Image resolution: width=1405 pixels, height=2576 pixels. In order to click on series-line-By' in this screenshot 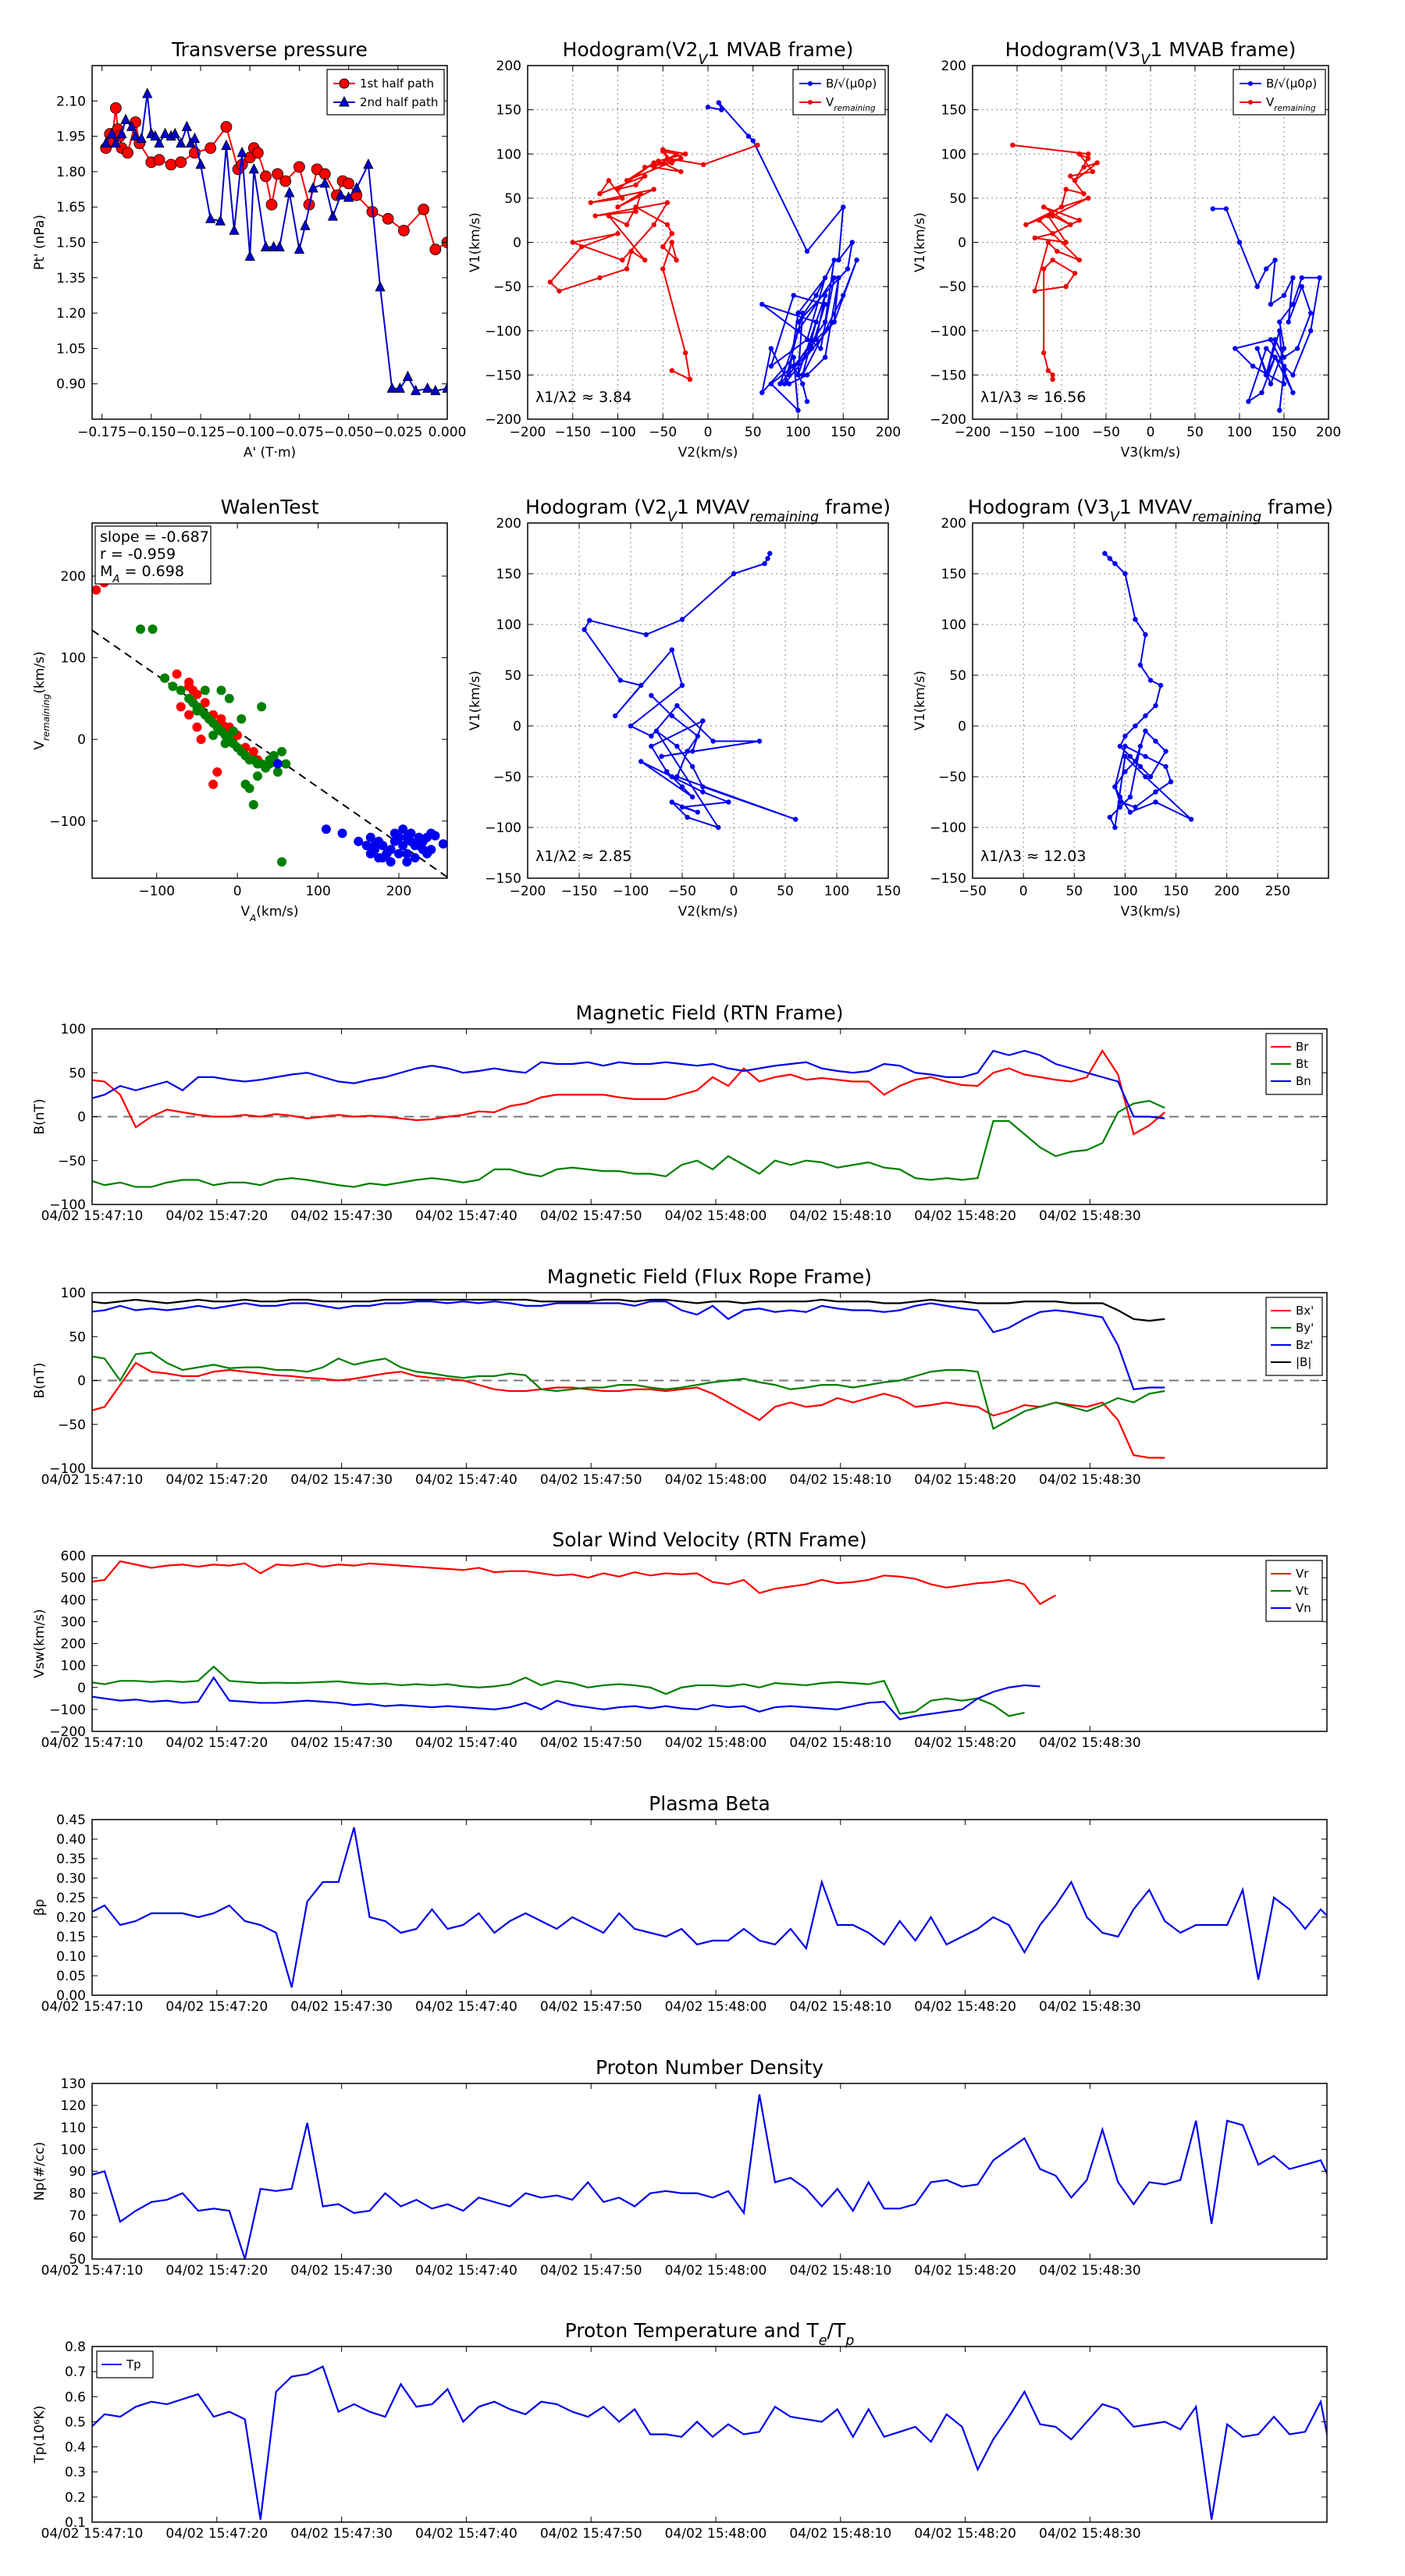, I will do `click(628, 1391)`.